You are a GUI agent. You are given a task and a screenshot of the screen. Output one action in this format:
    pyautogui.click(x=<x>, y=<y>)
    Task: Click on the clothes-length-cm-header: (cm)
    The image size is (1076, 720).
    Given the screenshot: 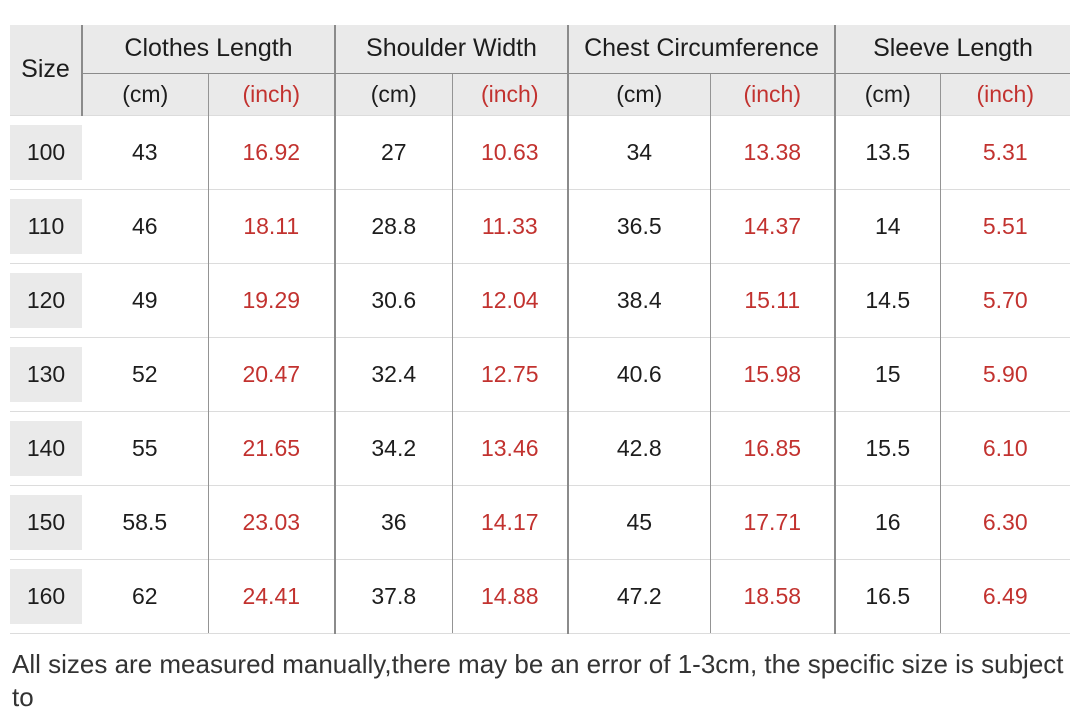 What is the action you would take?
    pyautogui.click(x=145, y=94)
    